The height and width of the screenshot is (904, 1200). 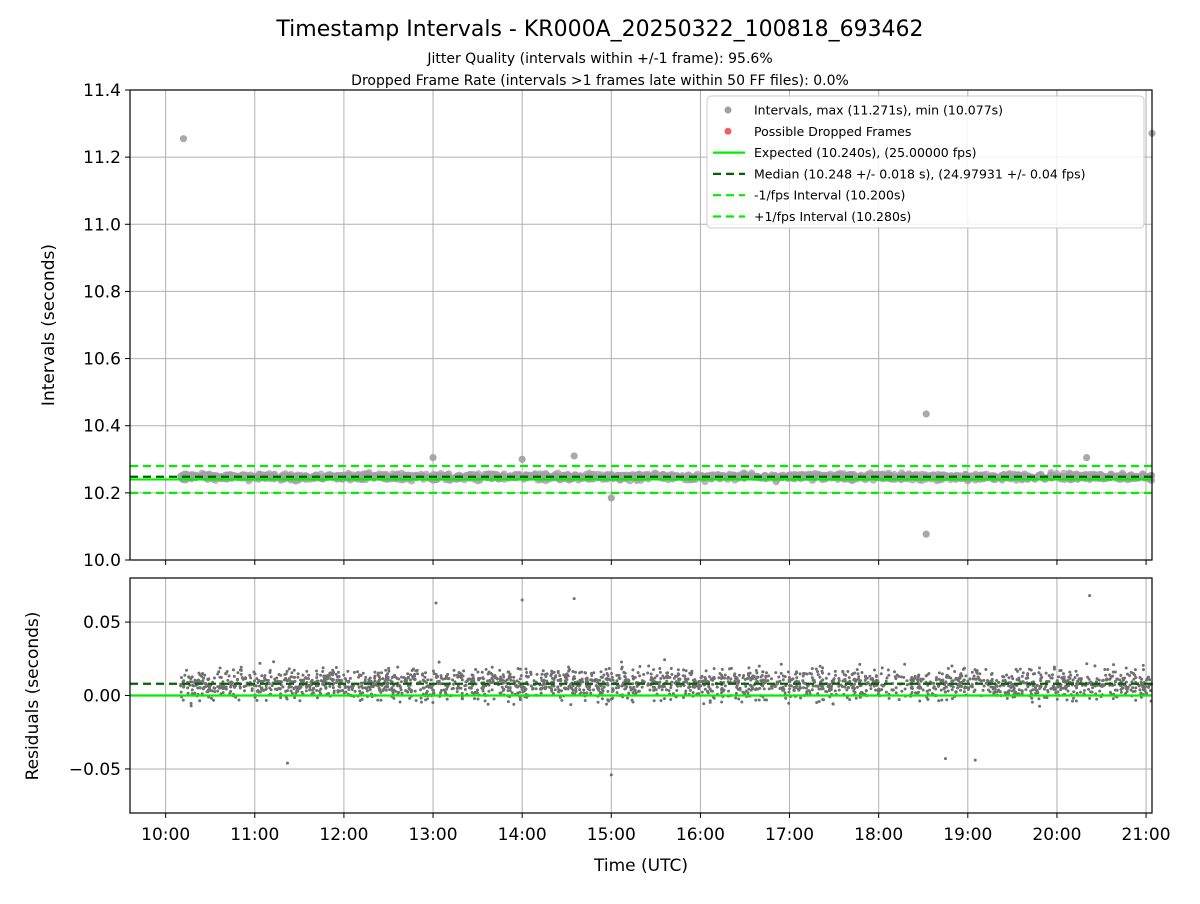 I want to click on interval-outlier-point, so click(x=1087, y=458).